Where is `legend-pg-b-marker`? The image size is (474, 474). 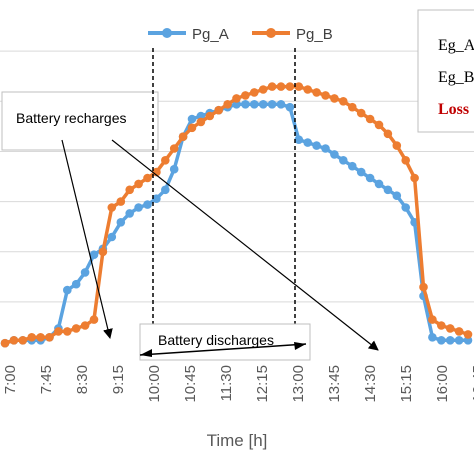
legend-pg-b-marker is located at coordinates (271, 33).